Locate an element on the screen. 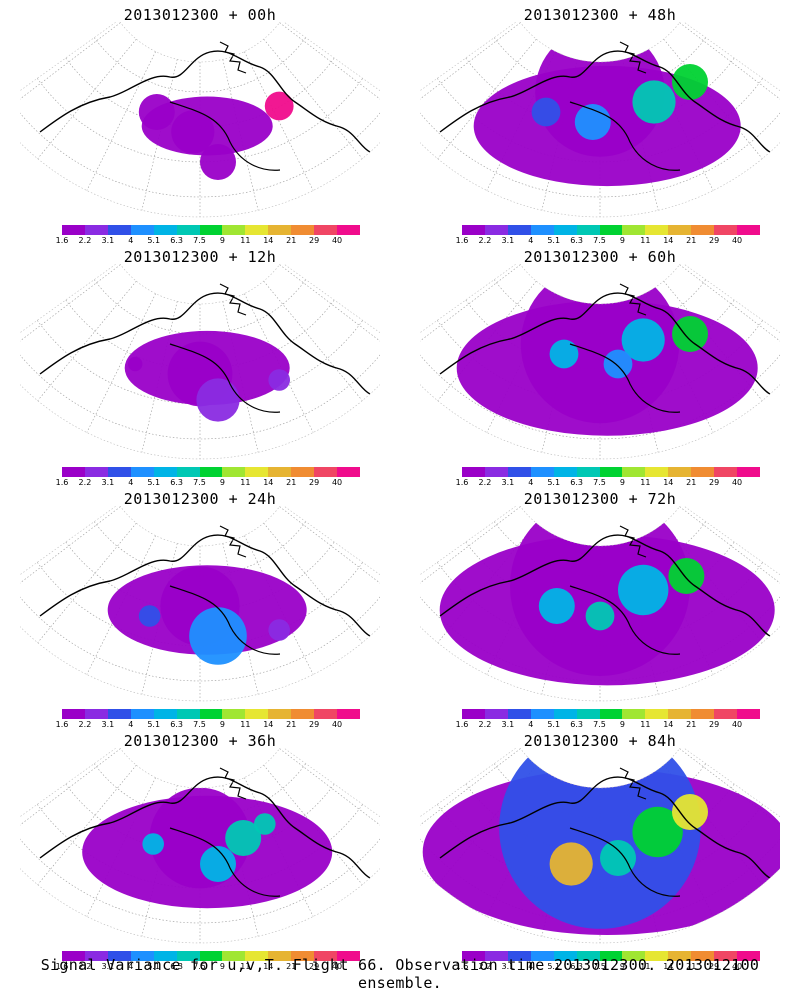 Image resolution: width=800 pixels, height=1000 pixels. panel-title: 2013012300 + 60h is located at coordinates (600, 257).